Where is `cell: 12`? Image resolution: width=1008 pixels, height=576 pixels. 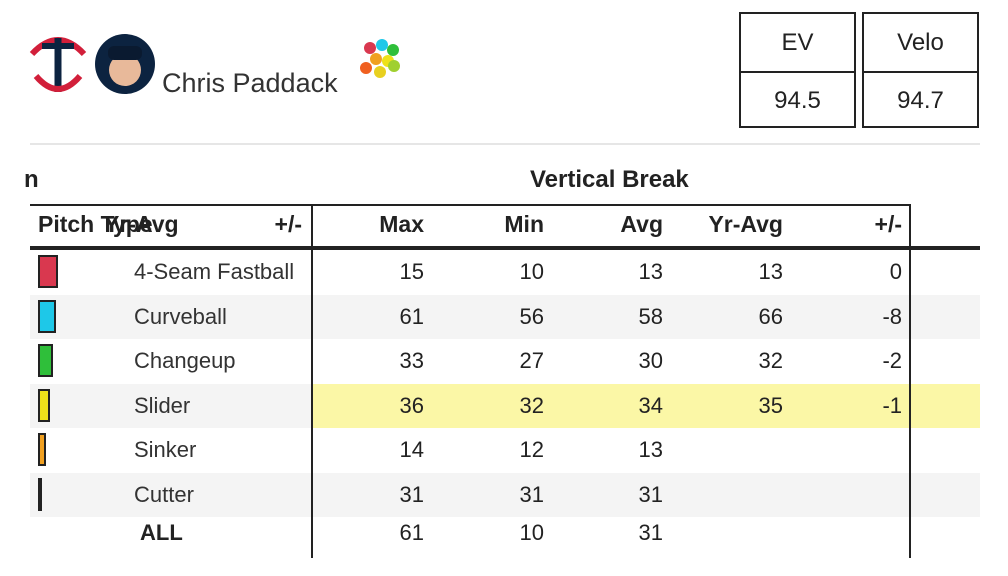 cell: 12 is located at coordinates (531, 449).